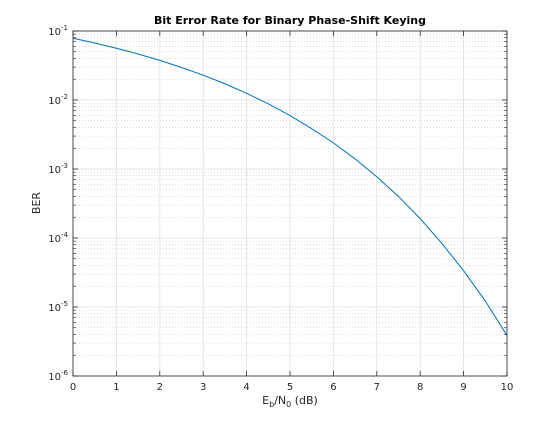 The height and width of the screenshot is (425, 560). I want to click on x-tick-label: 10, so click(507, 387).